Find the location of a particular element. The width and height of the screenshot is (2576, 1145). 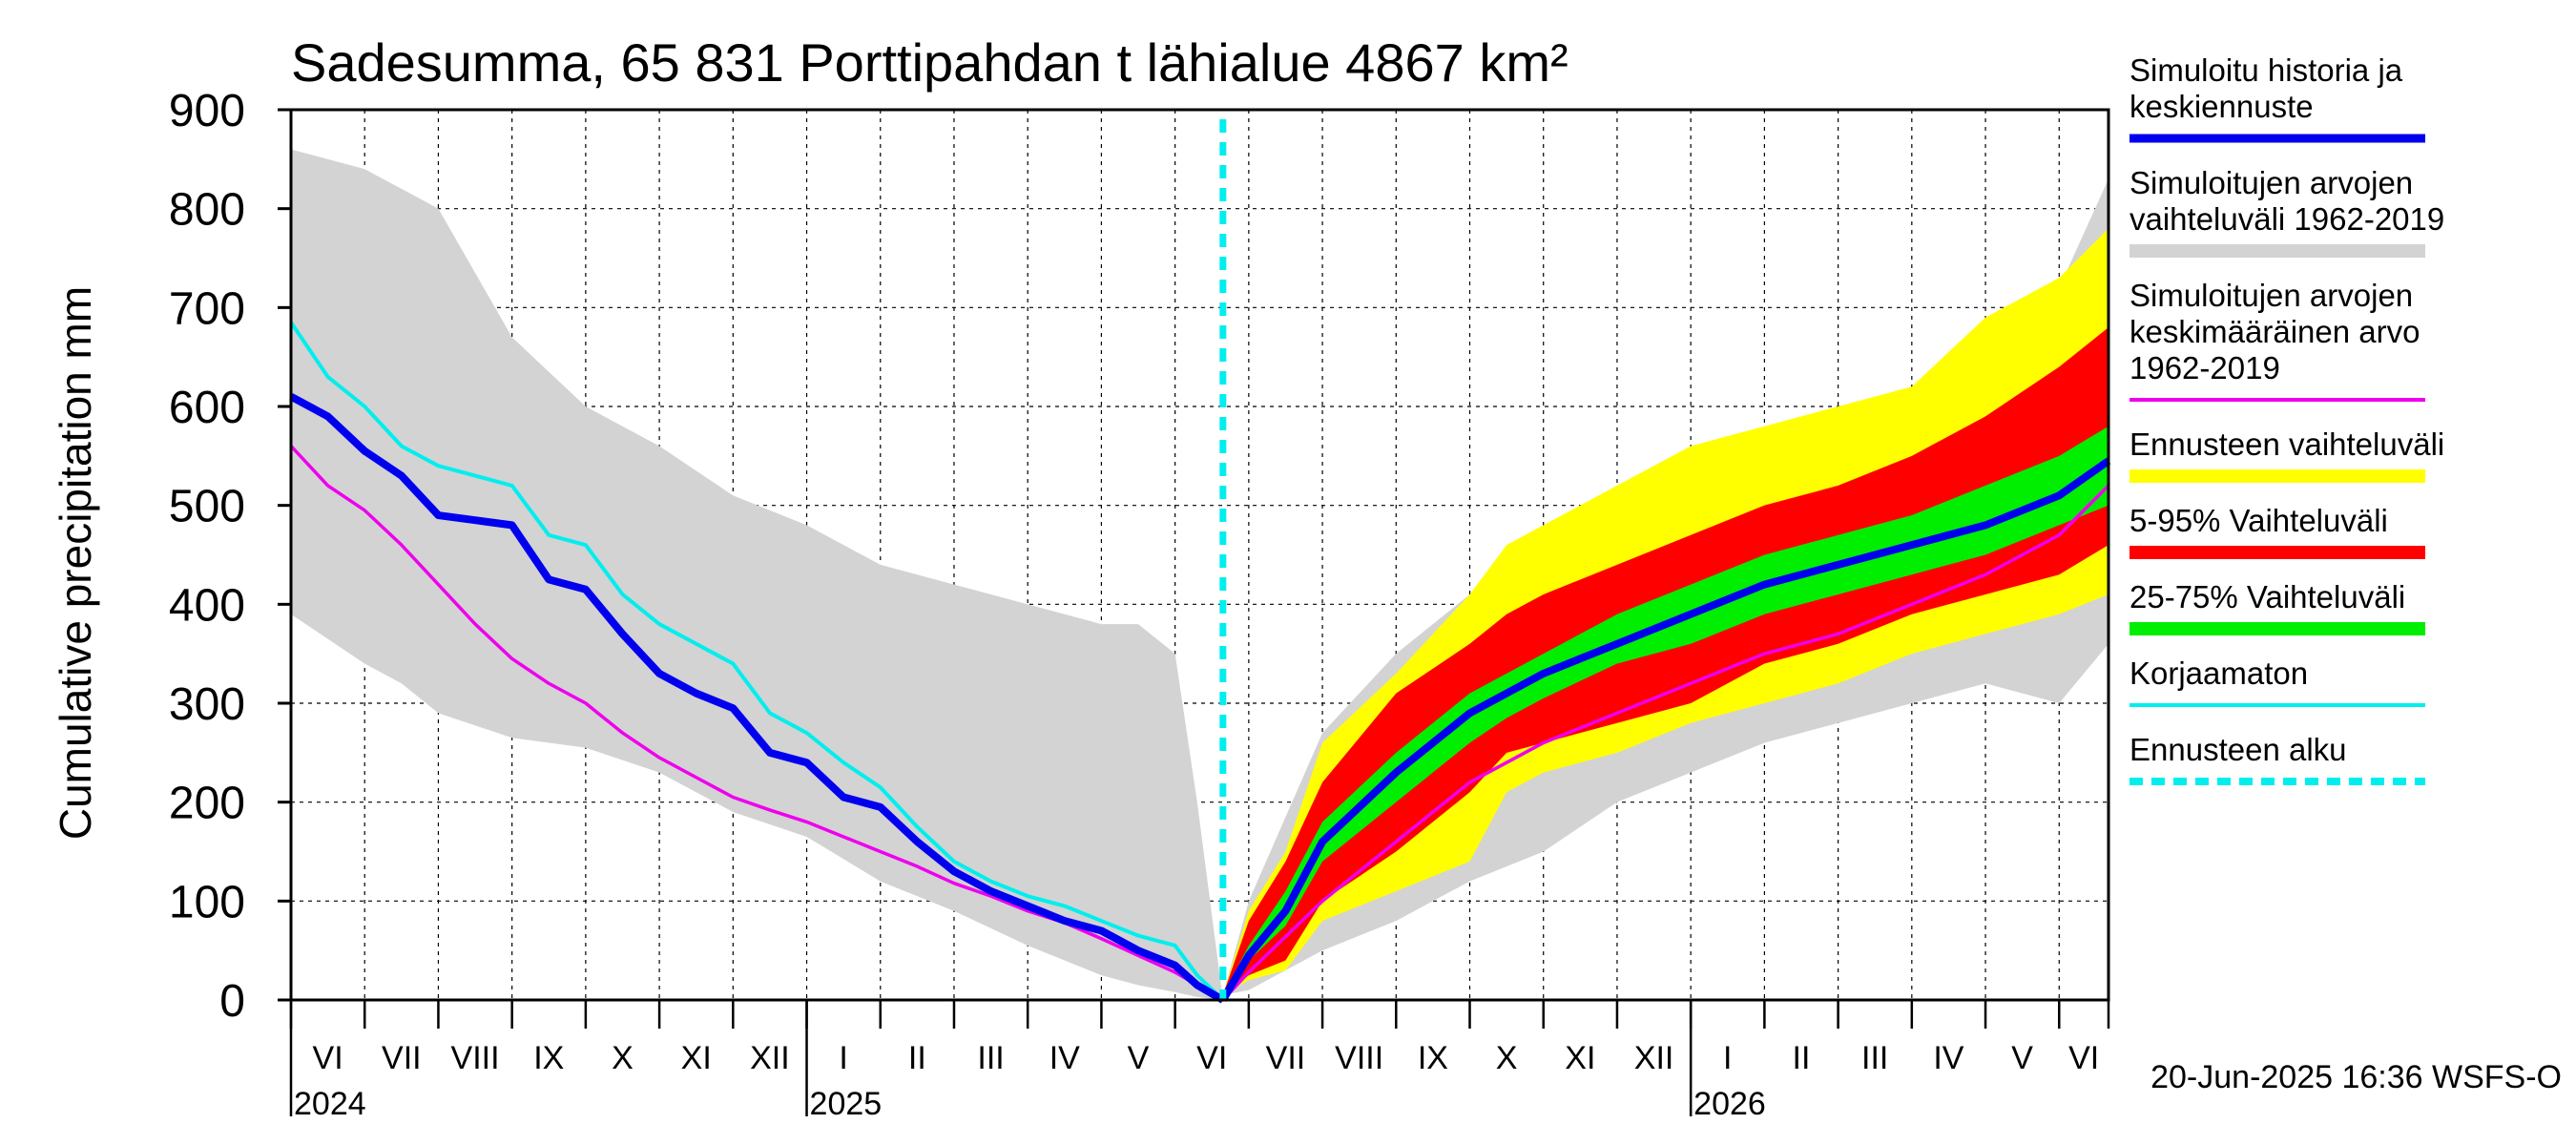

legend-item: Ennusteen vaihteluväli is located at coordinates (2286, 455).